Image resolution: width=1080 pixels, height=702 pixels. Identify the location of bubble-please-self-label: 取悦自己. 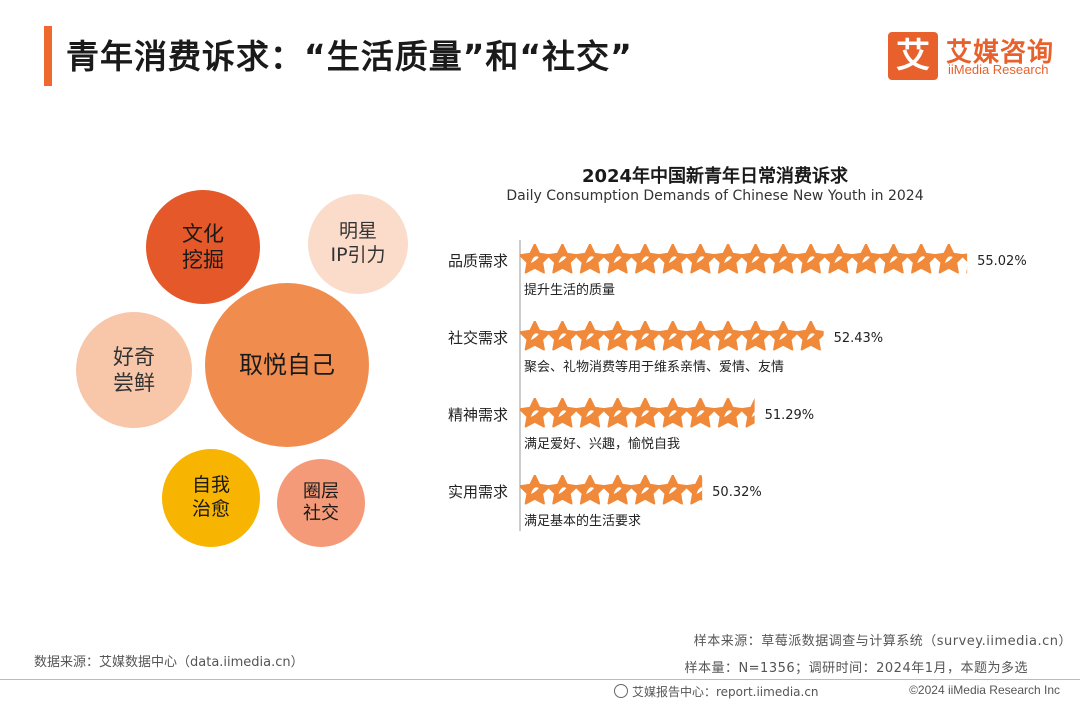
(287, 365).